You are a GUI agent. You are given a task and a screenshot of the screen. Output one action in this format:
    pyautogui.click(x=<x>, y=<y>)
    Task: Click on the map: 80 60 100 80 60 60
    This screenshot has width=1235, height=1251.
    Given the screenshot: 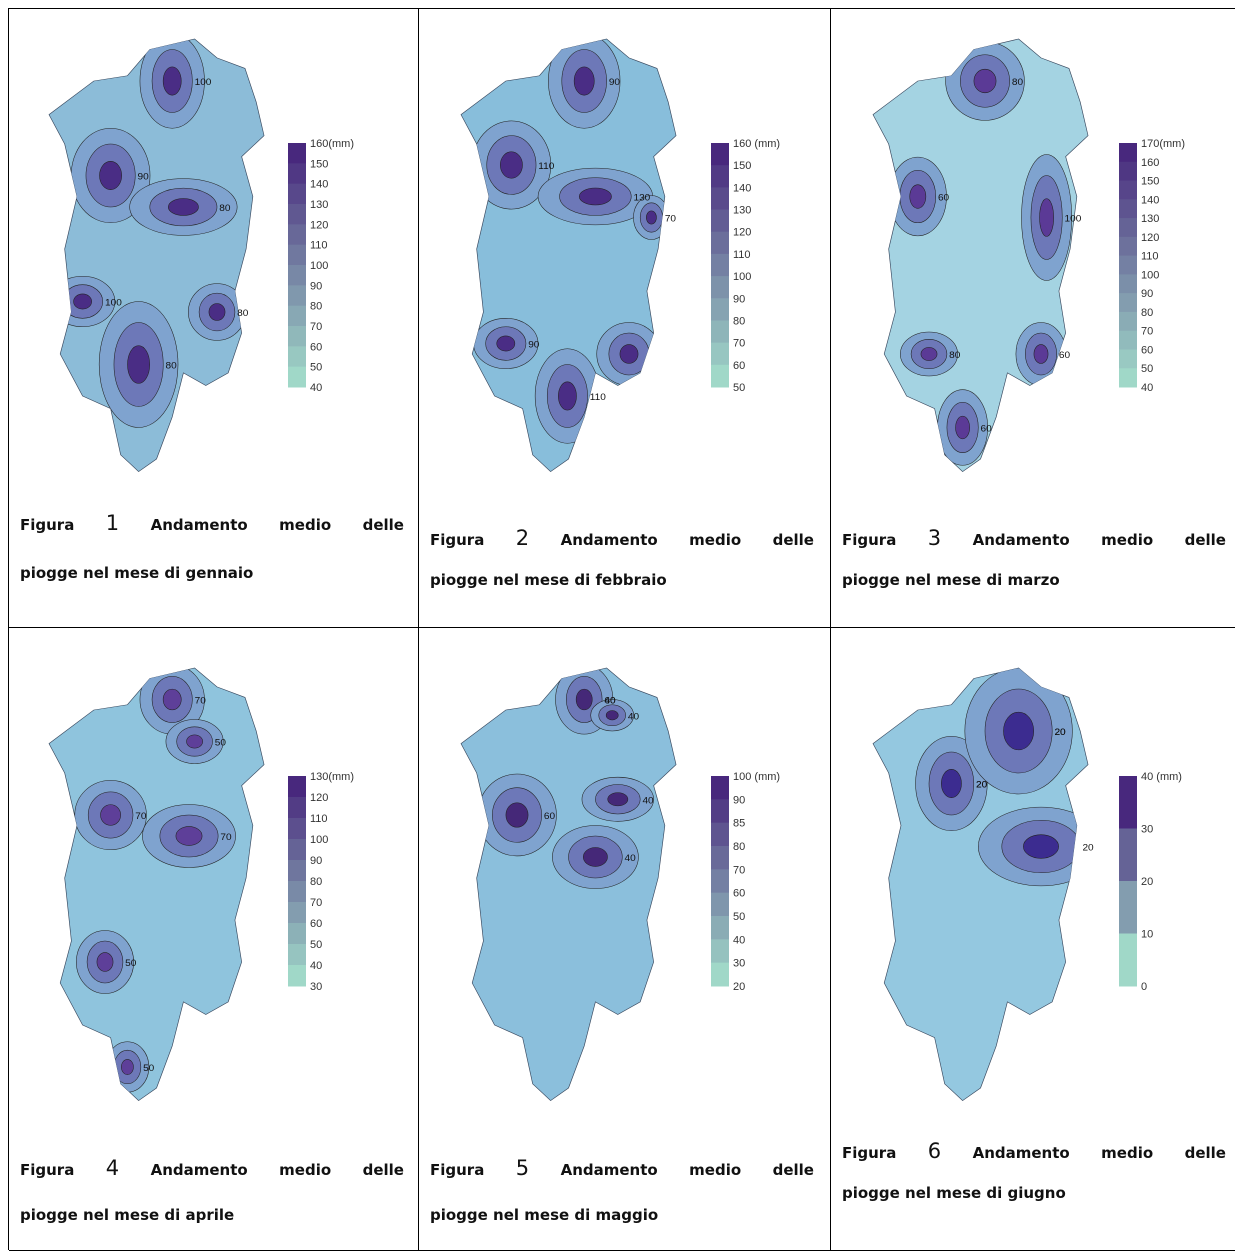 What is the action you would take?
    pyautogui.click(x=980, y=255)
    